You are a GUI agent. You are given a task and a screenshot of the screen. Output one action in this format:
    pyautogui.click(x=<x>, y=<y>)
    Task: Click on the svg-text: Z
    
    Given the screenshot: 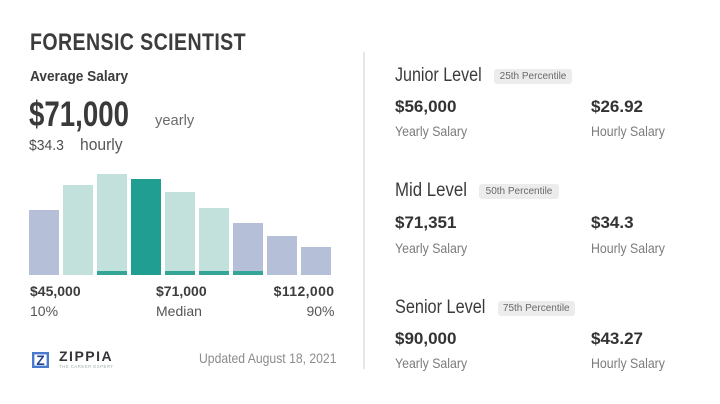 What is the action you would take?
    pyautogui.click(x=40, y=360)
    